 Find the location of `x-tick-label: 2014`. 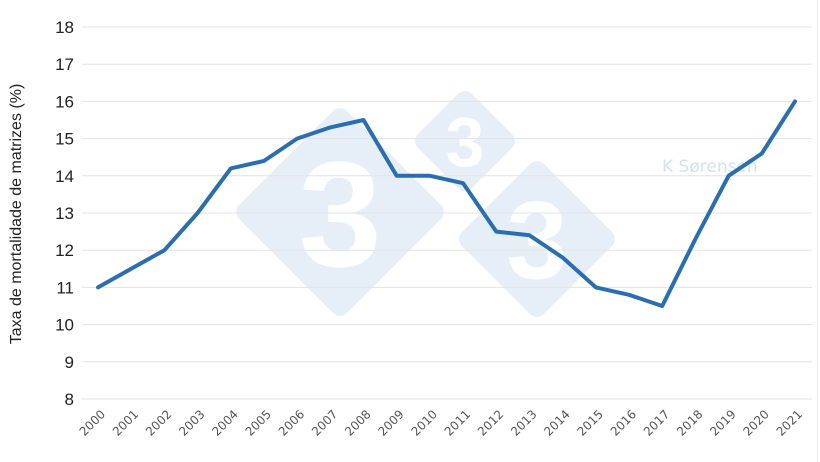

x-tick-label: 2014 is located at coordinates (556, 422).